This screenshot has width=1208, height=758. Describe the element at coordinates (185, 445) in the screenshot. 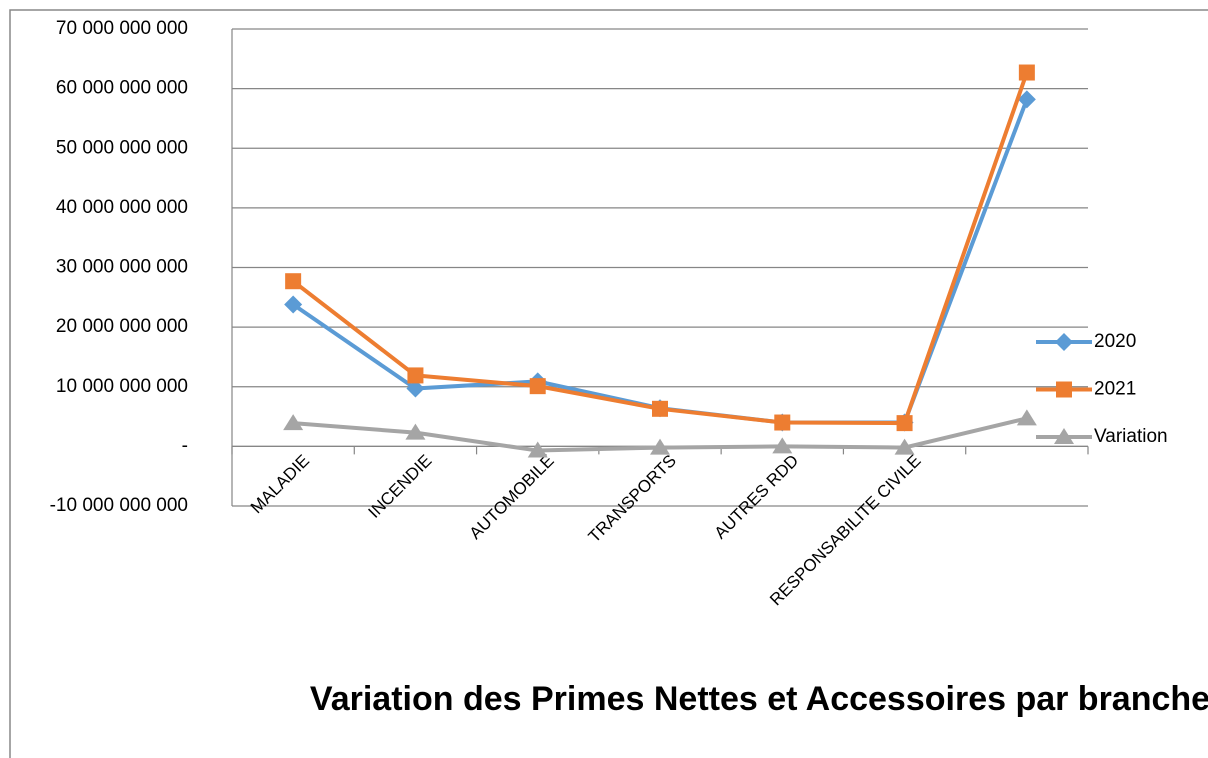

I see `y-tick-label: -` at that location.